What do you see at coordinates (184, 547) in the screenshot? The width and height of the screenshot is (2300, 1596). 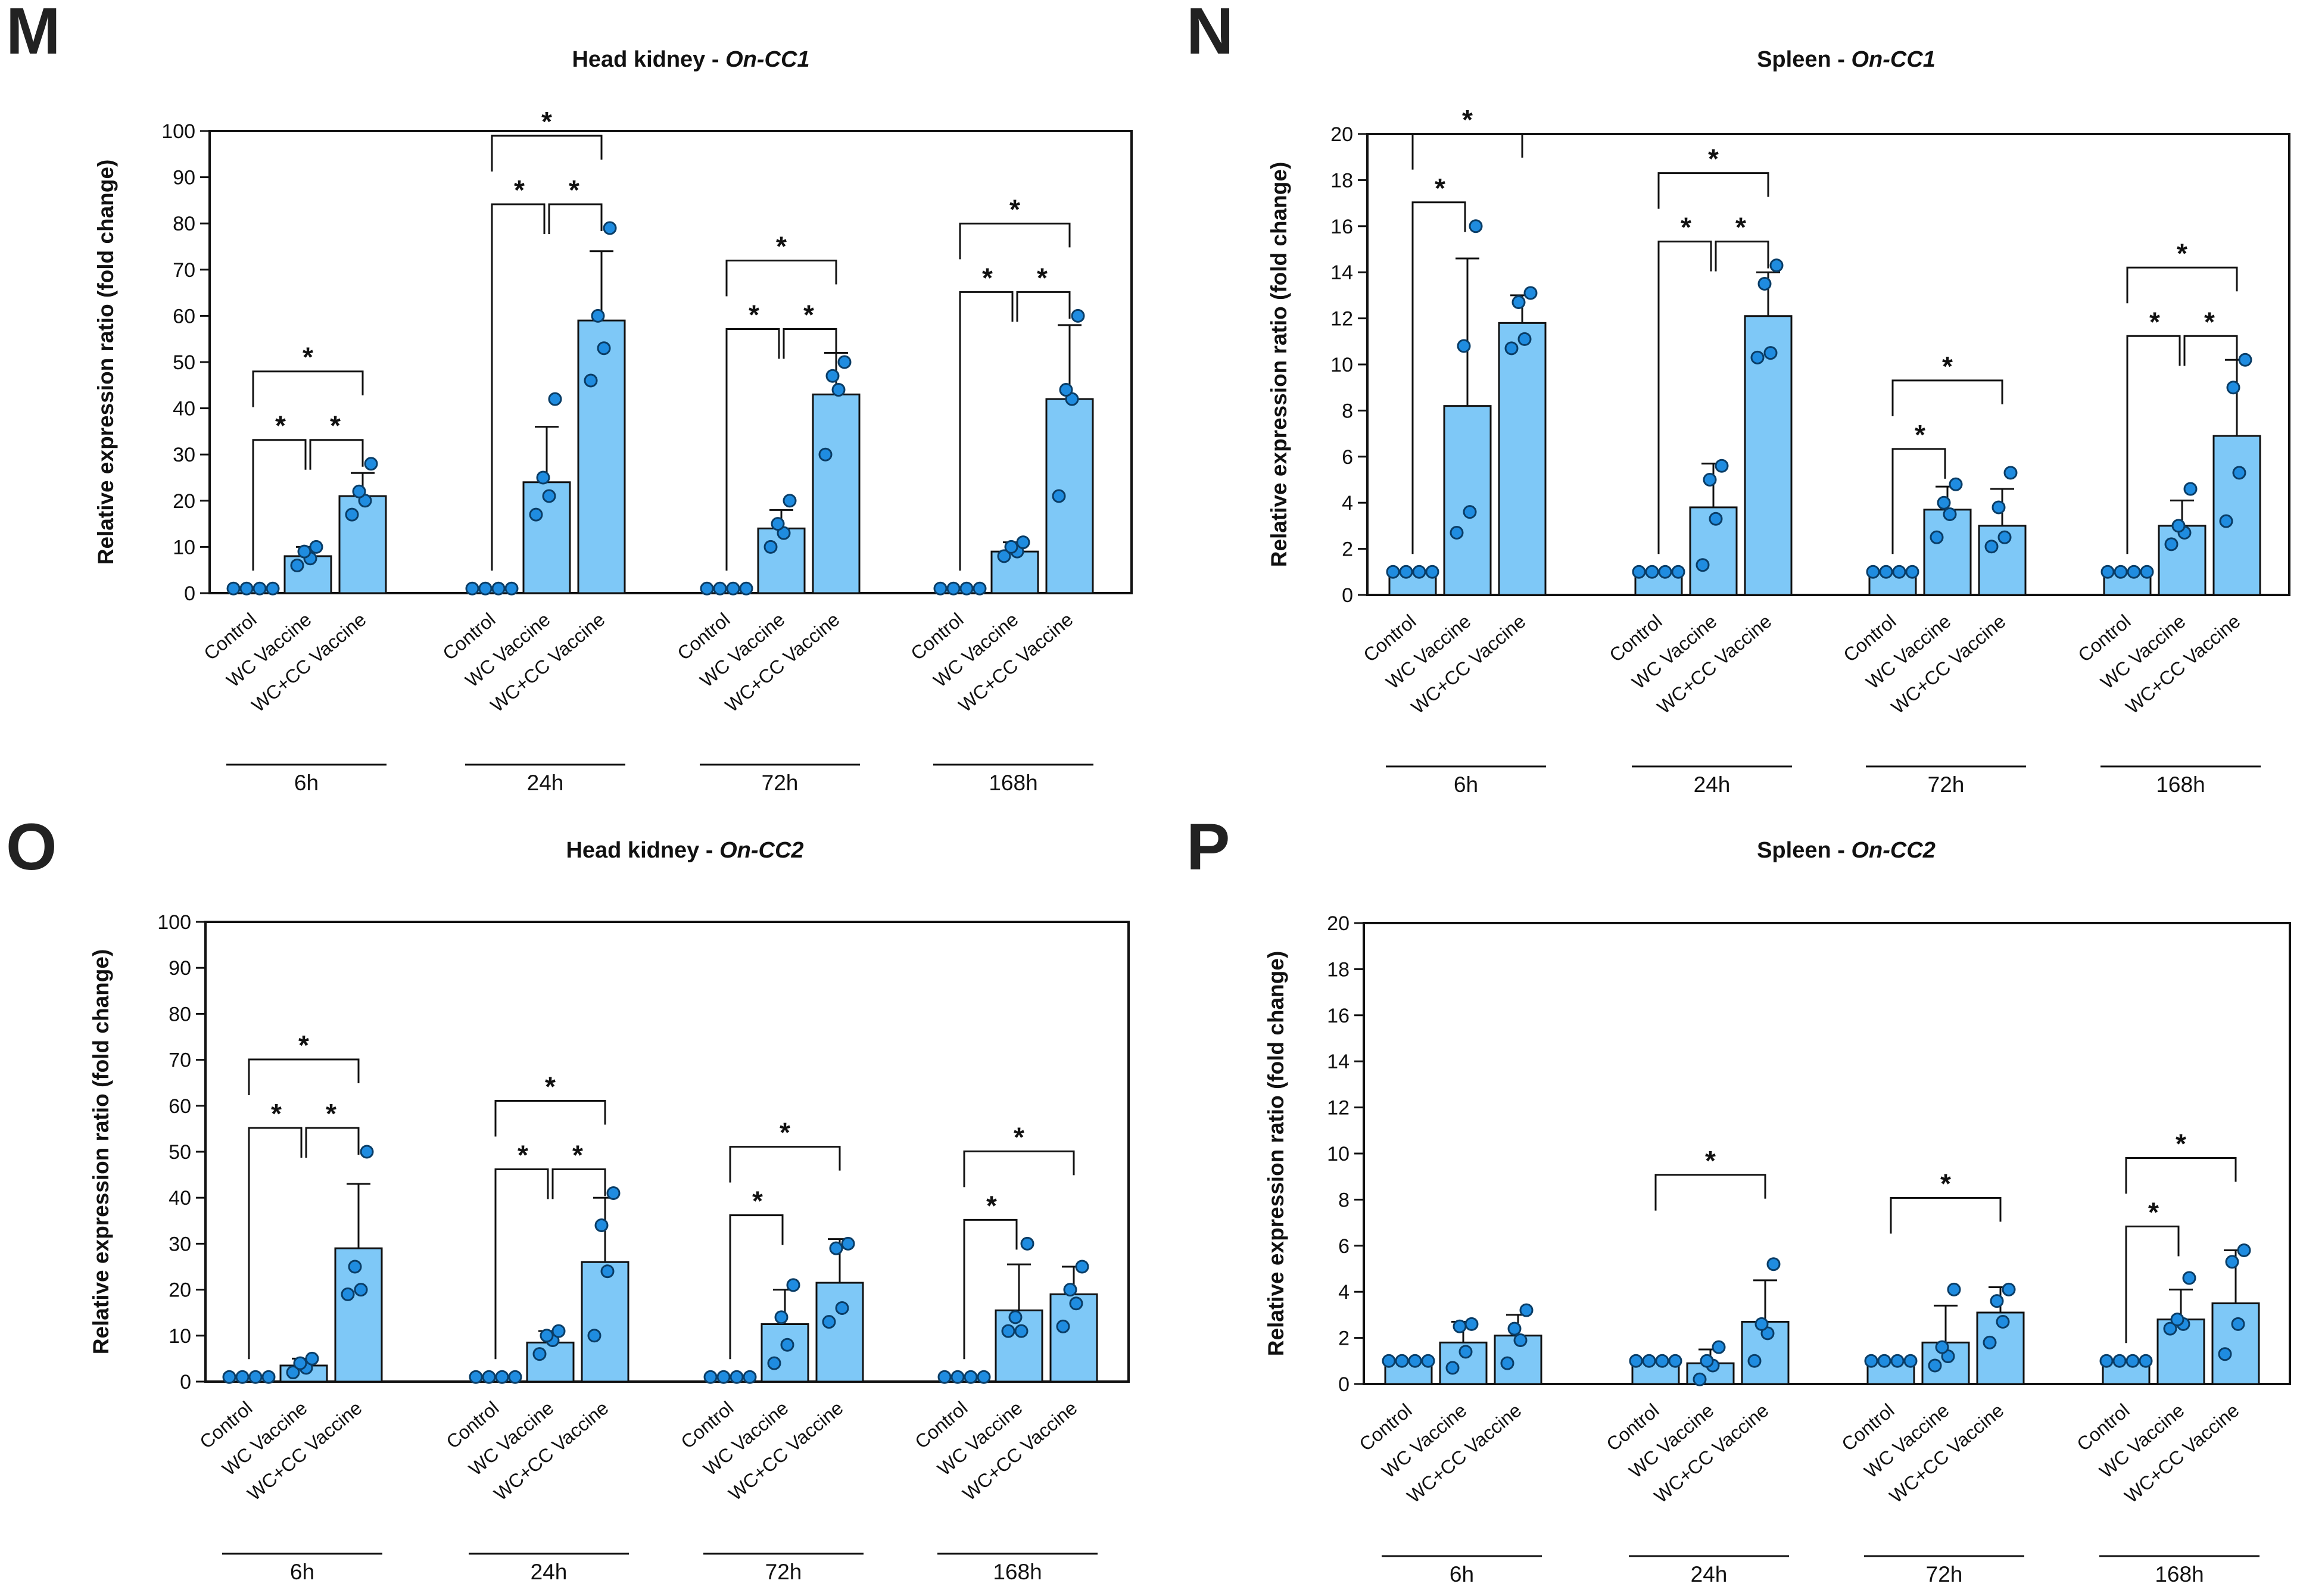 I see `y-tick-label: 10` at bounding box center [184, 547].